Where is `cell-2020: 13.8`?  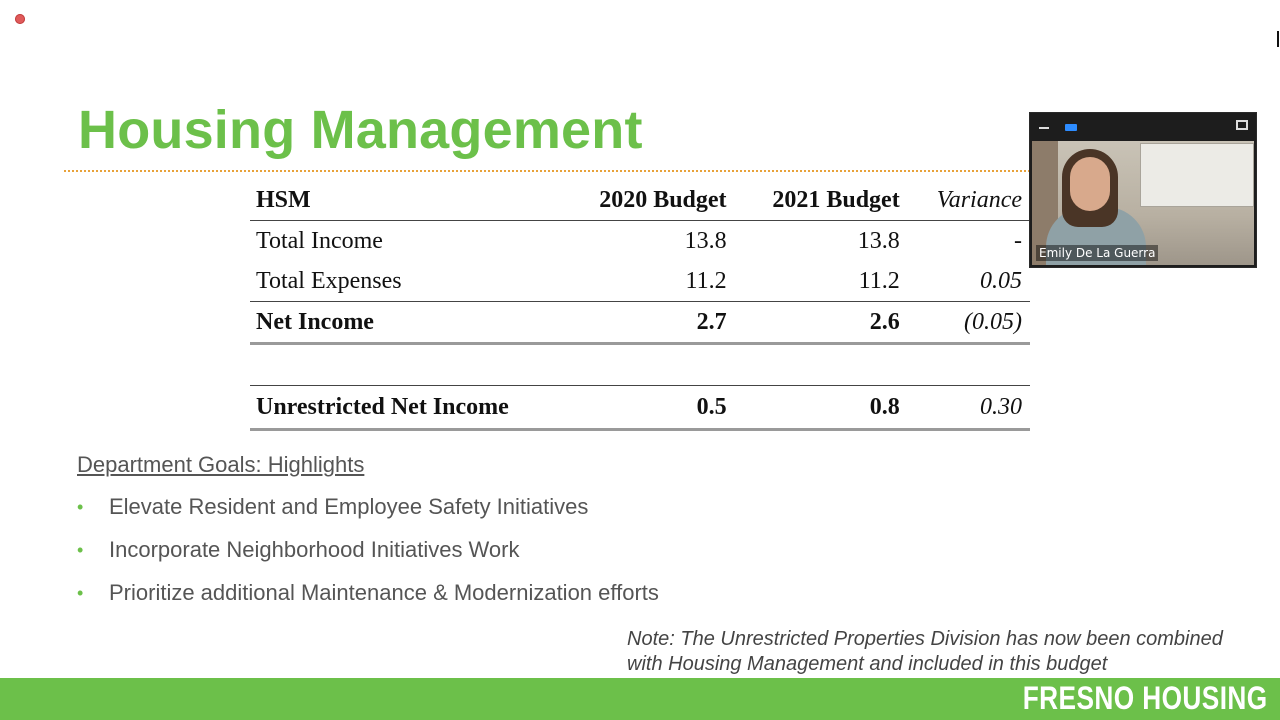
cell-2020: 13.8 is located at coordinates (705, 240).